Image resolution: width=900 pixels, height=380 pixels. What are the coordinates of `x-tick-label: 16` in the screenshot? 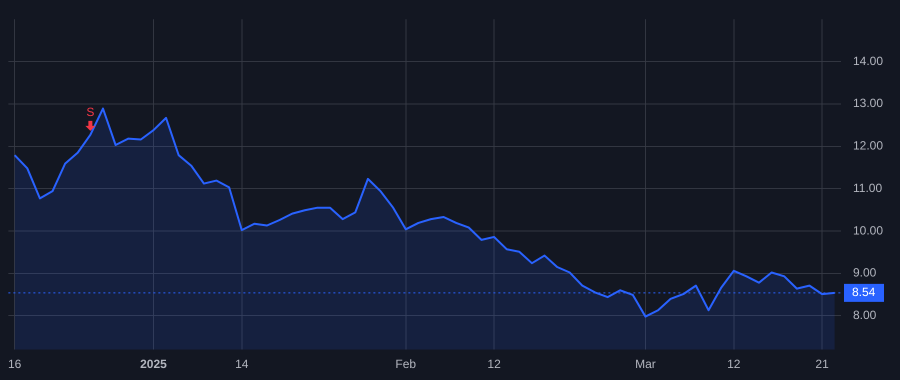 It's located at (15, 364).